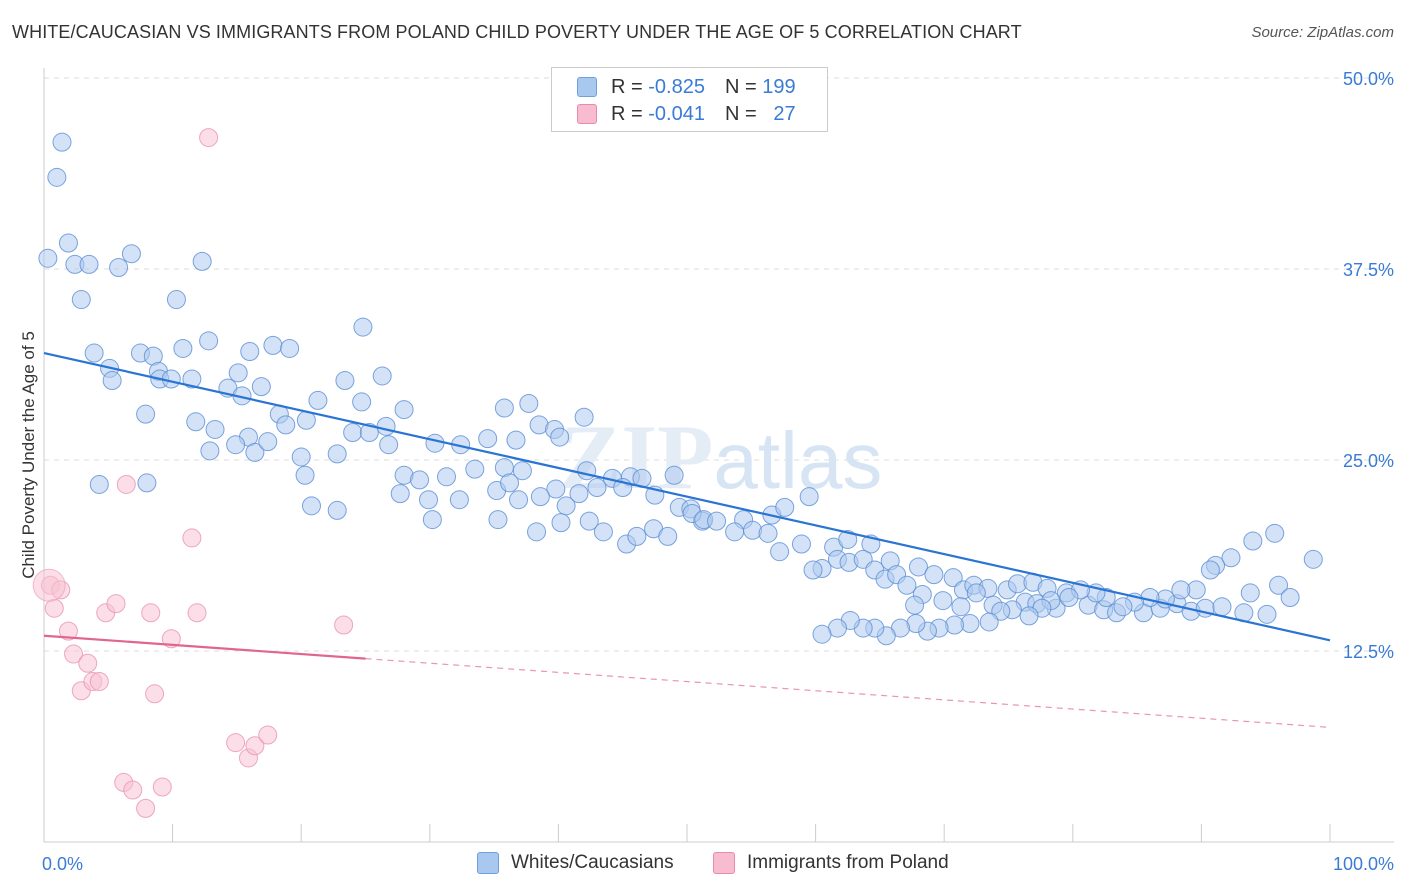  I want to click on legend-n-value: 199, so click(779, 86).